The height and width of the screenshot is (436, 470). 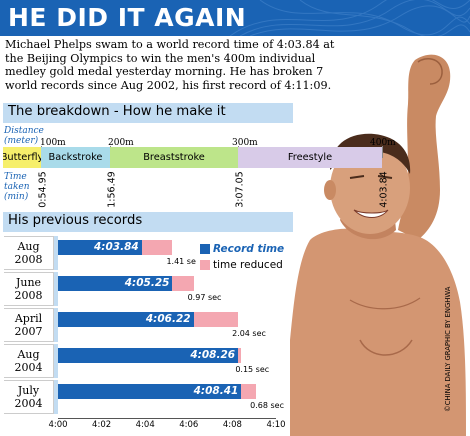 I want to click on legend-reduced: time reduced, so click(x=241, y=265).